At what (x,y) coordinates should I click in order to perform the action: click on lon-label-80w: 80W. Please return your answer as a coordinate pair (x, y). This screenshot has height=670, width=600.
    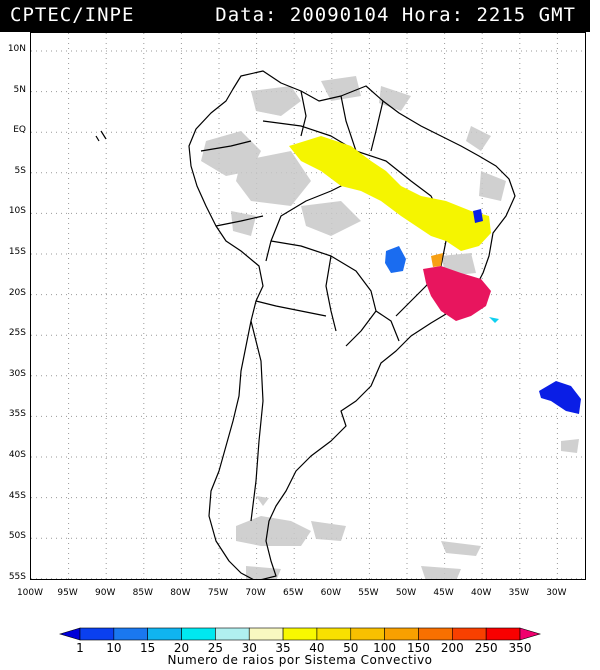
    Looking at the image, I should click on (180, 593).